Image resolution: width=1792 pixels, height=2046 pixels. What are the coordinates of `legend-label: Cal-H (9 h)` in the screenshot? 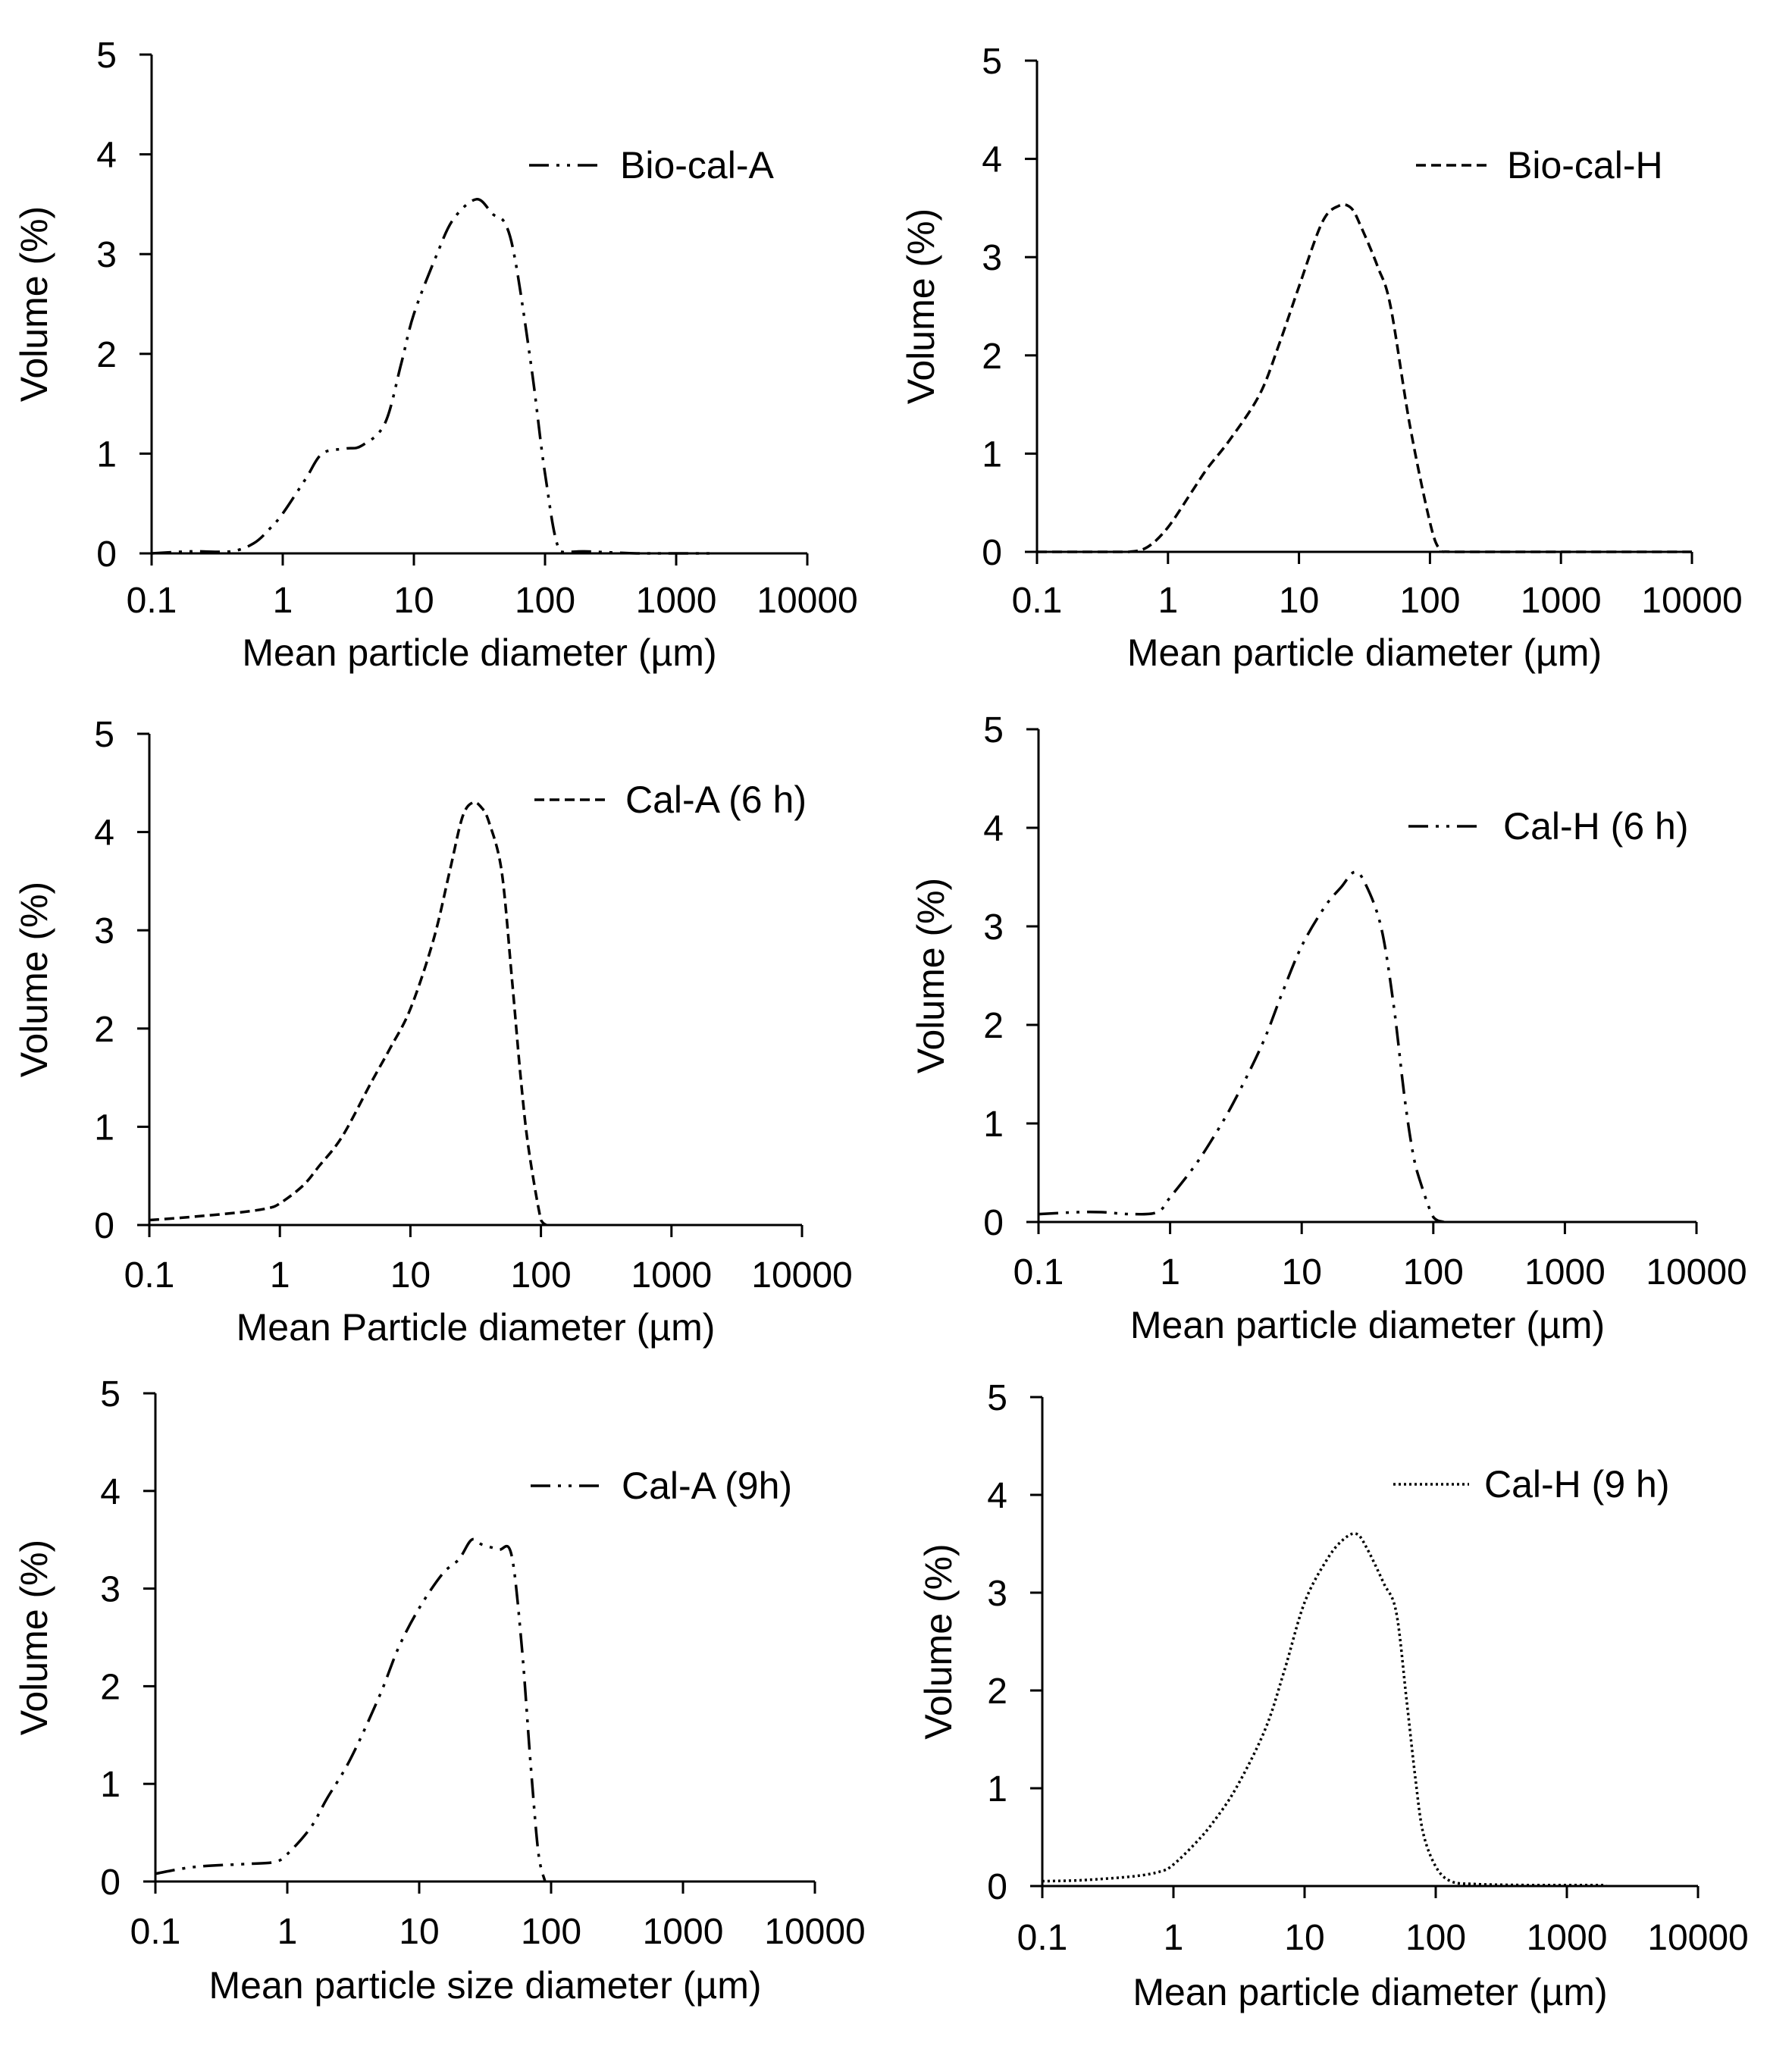 It's located at (1577, 1484).